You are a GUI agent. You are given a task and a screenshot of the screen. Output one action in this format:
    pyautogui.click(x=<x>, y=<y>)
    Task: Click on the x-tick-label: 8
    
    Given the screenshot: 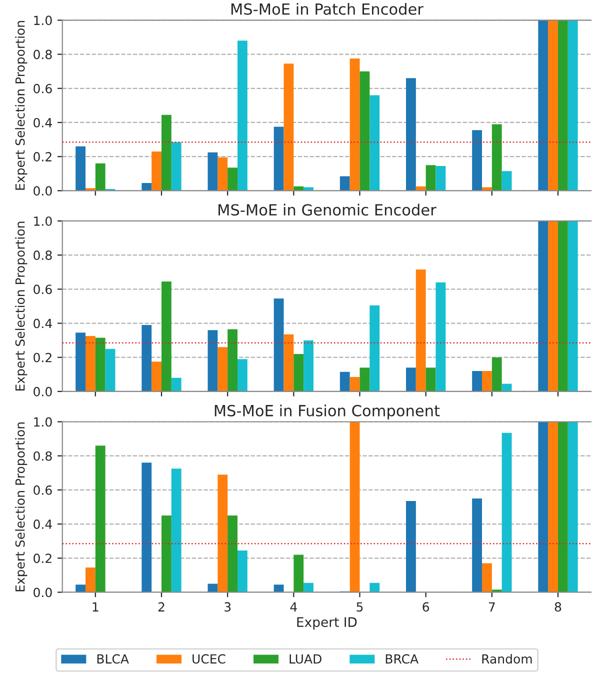 What is the action you would take?
    pyautogui.click(x=558, y=607)
    